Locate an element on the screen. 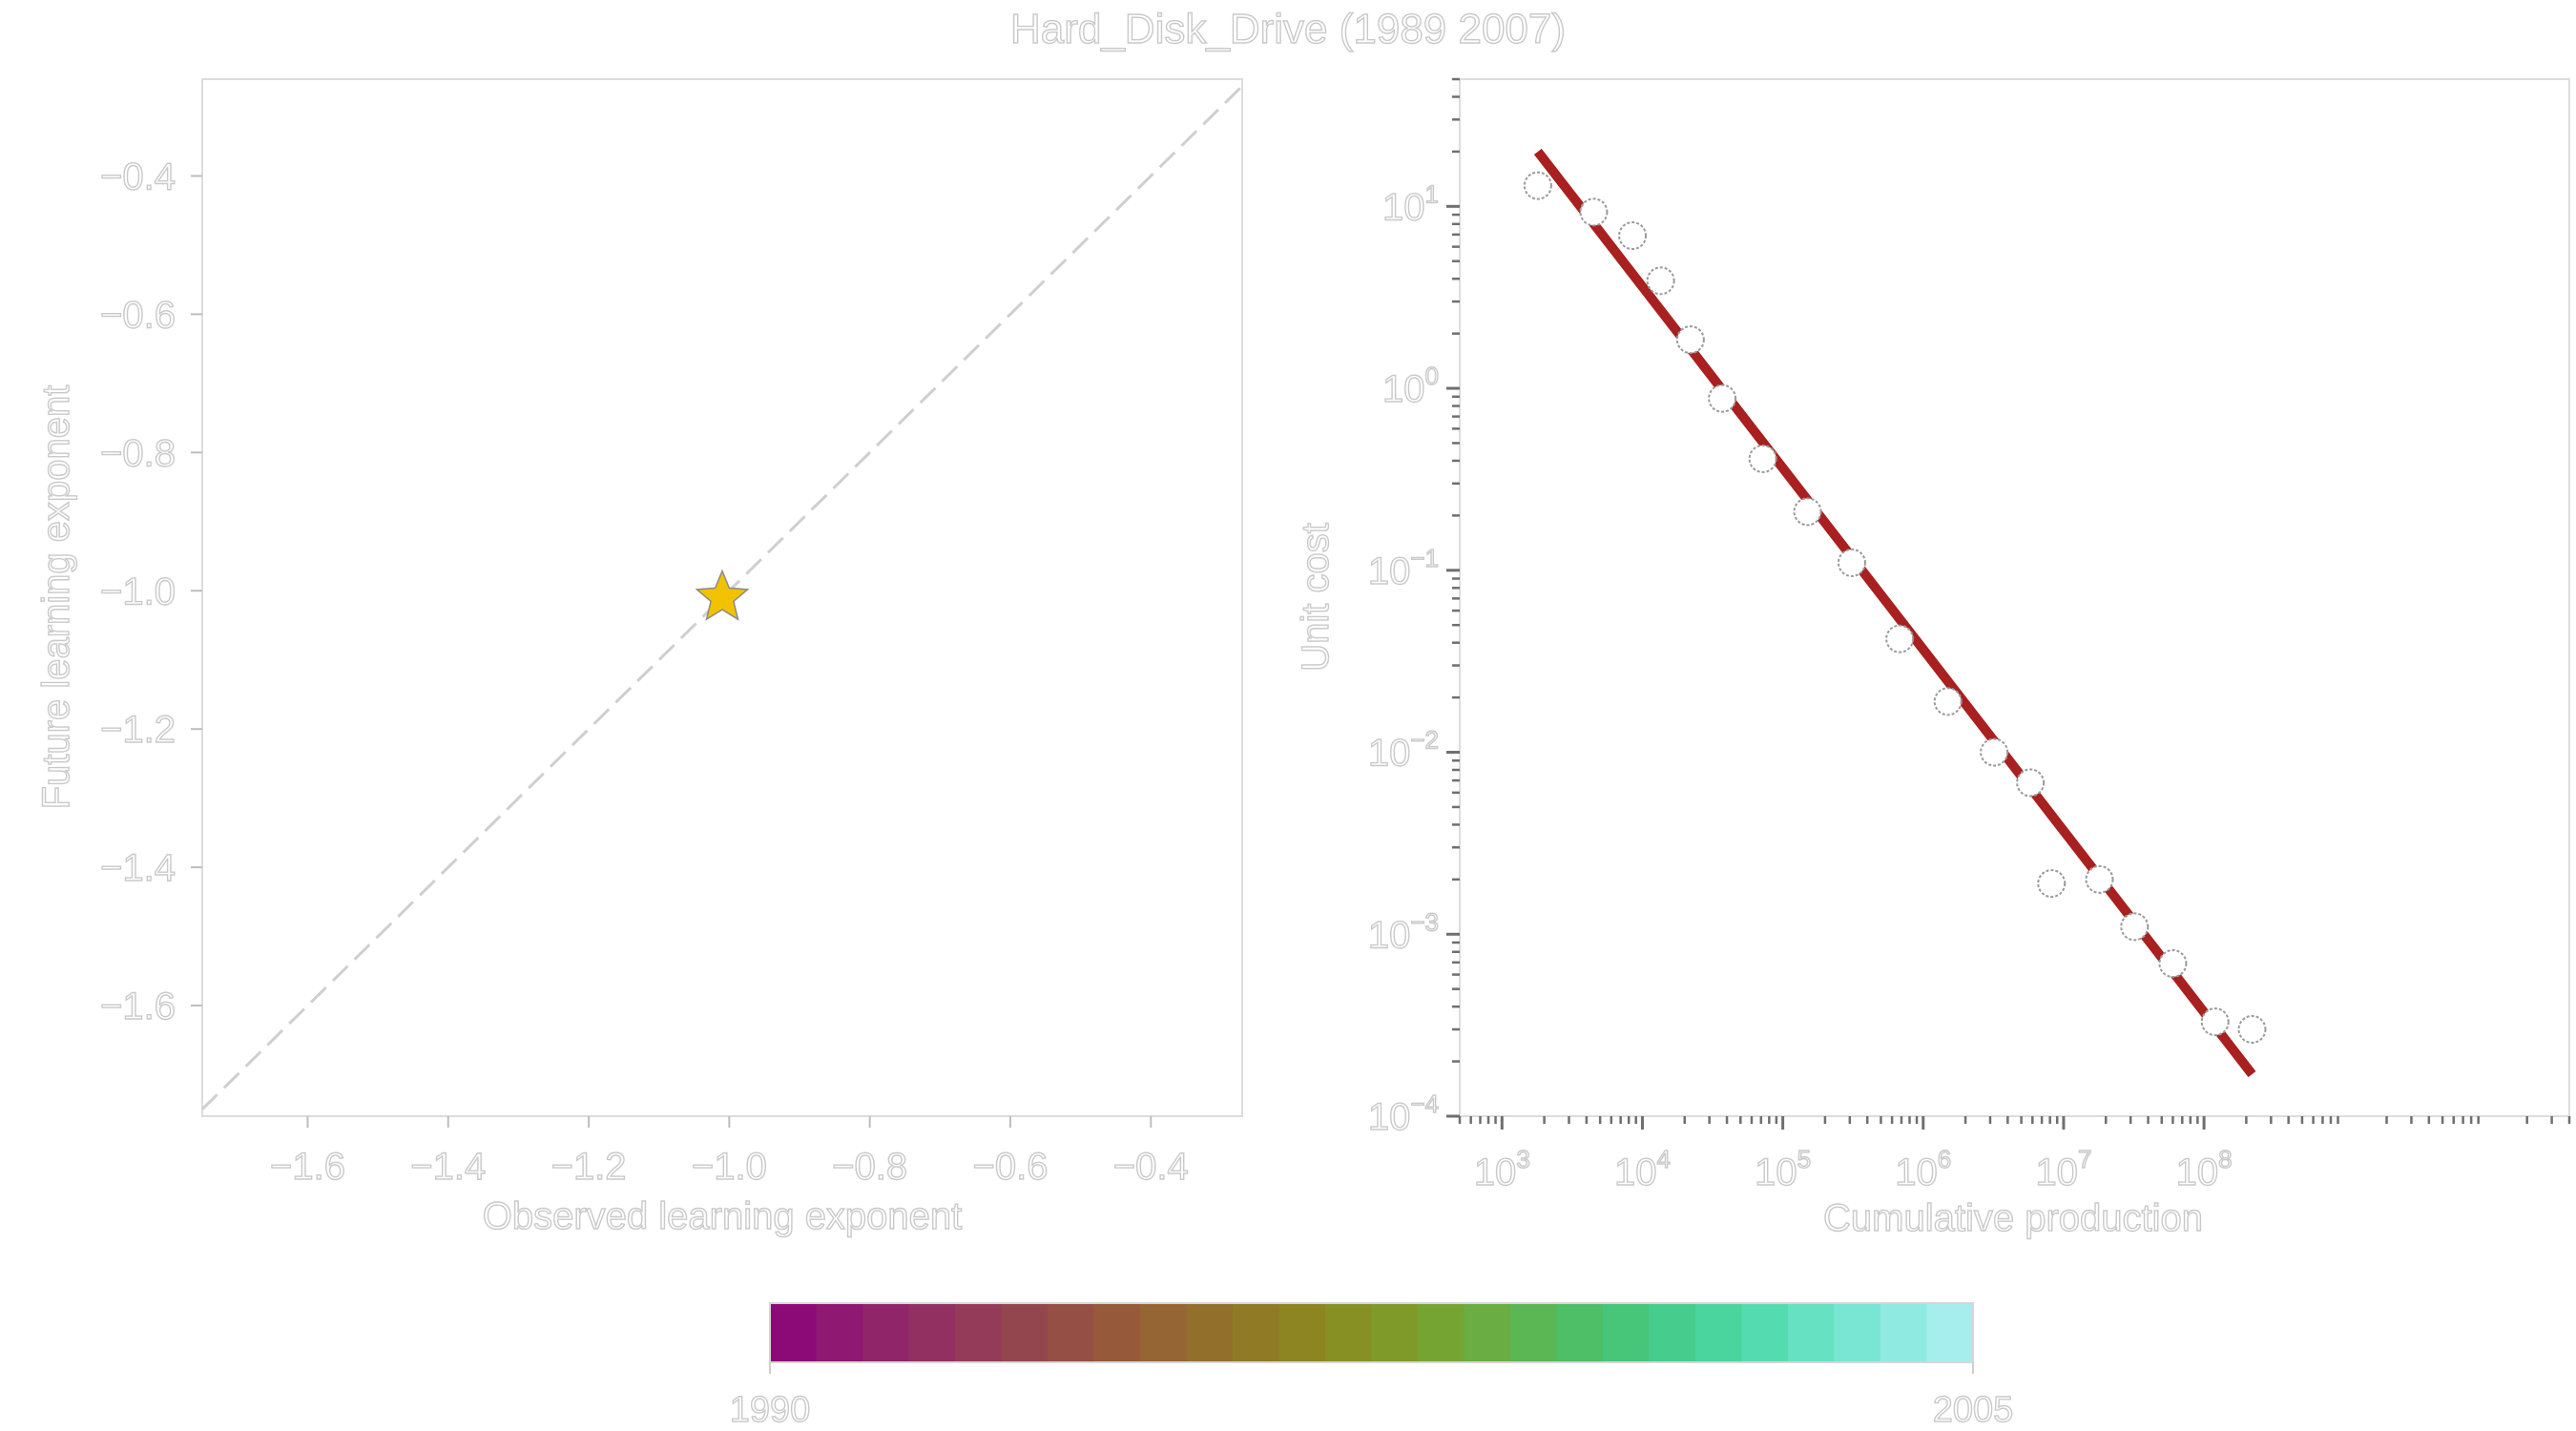  left-y-tick-label: −1.6 is located at coordinates (138, 1006).